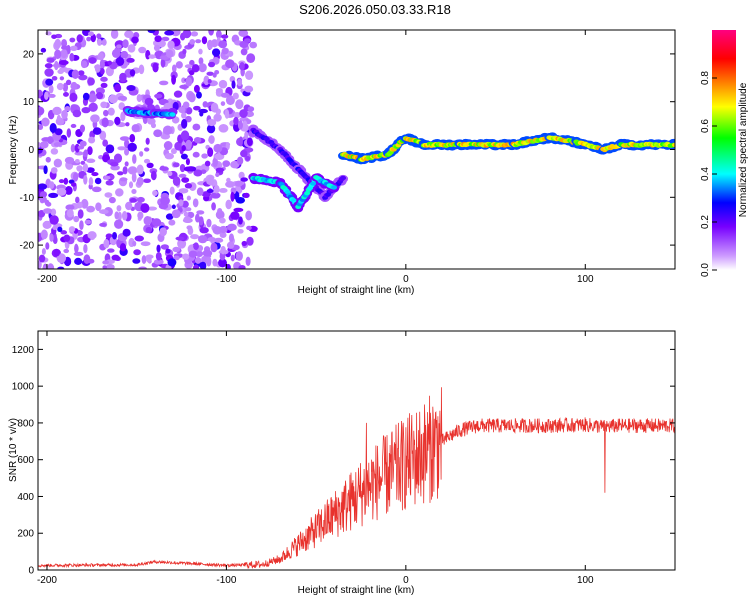  I want to click on snr-y-tick-label: 0, so click(31, 571).